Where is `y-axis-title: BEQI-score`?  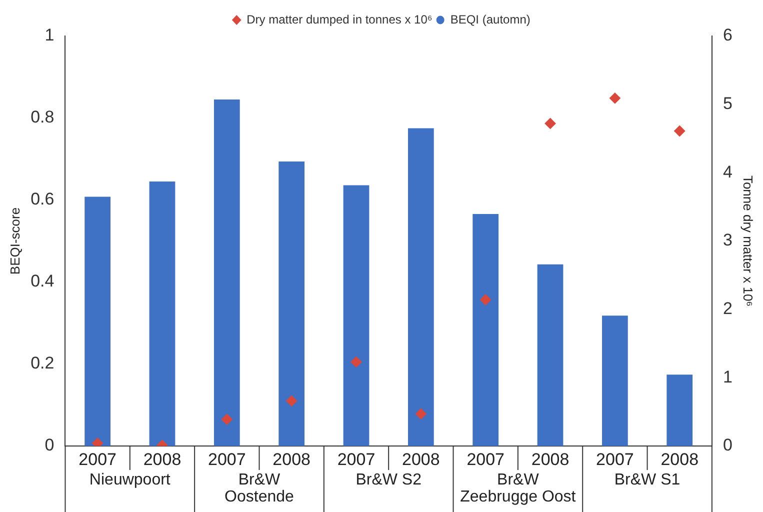
y-axis-title: BEQI-score is located at coordinates (14, 241).